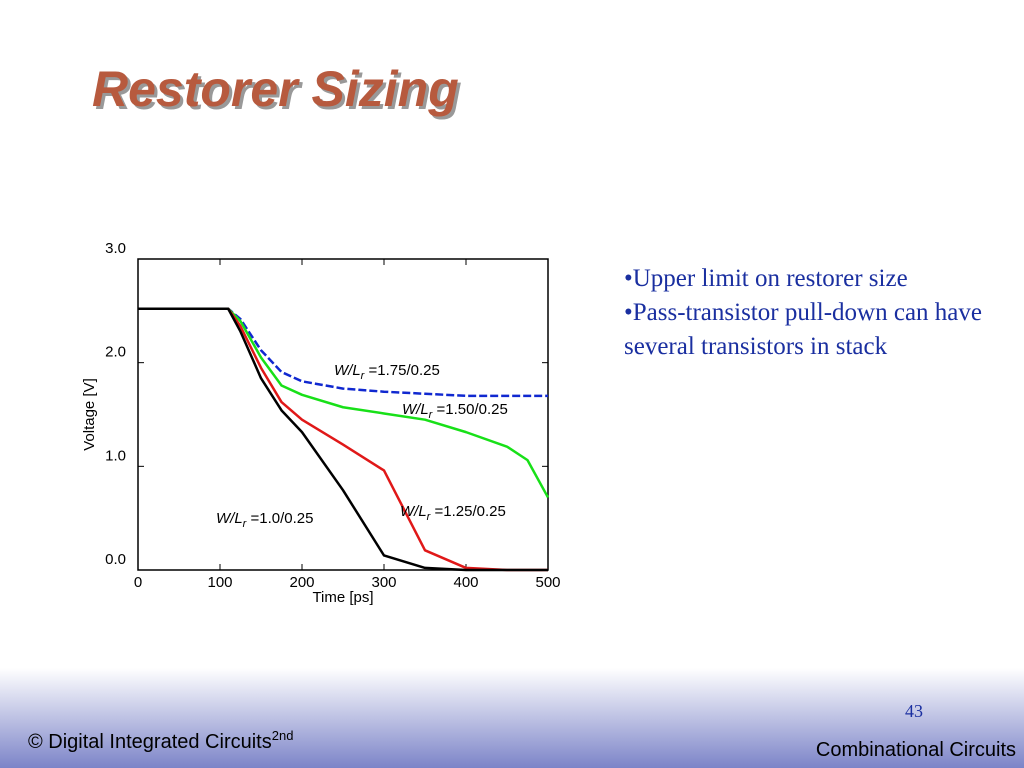  I want to click on footer-band, so click(512, 718).